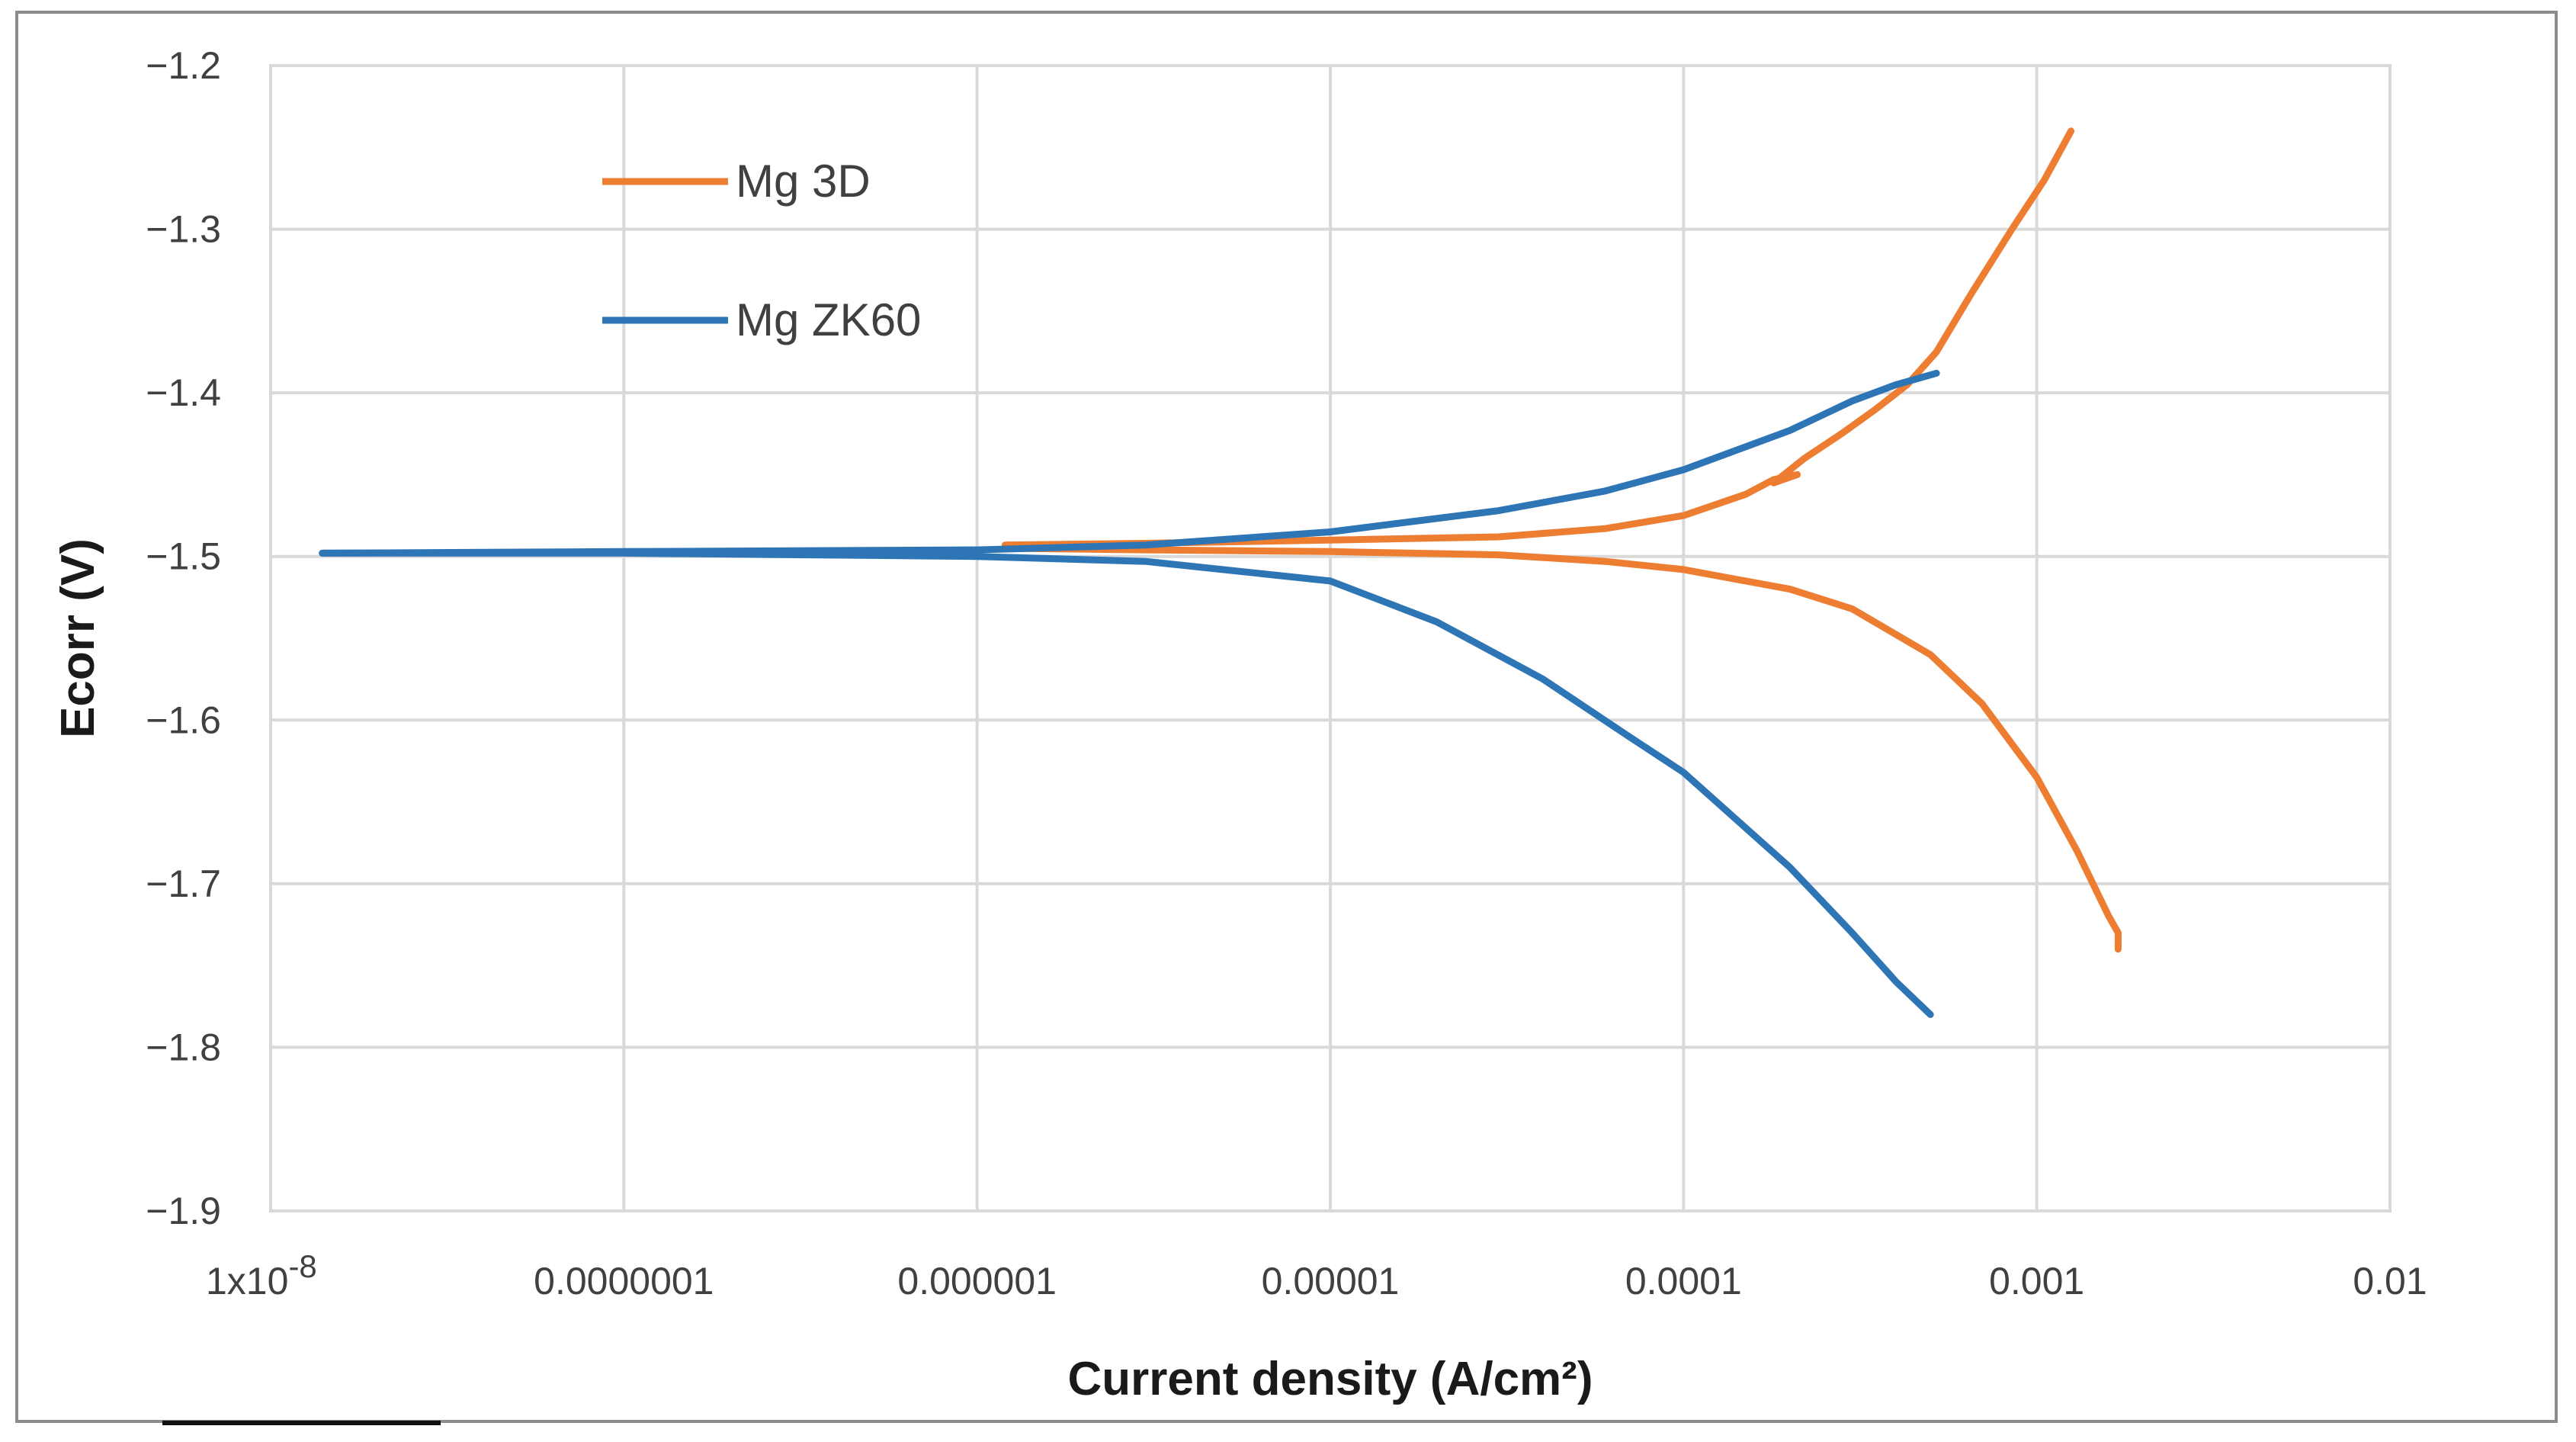  I want to click on x-tick-label: 0.0000001, so click(624, 1281).